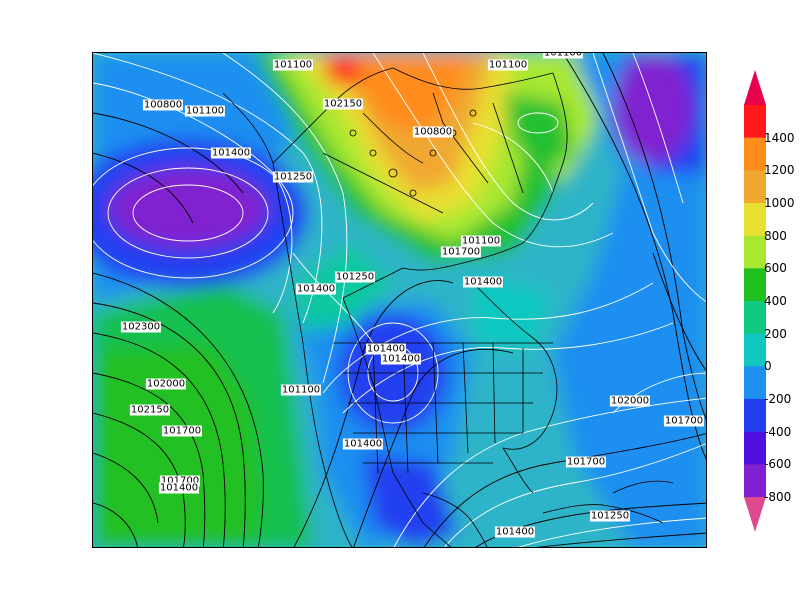 The image size is (800, 600). What do you see at coordinates (141, 327) in the screenshot?
I see `isobar-label: 102300` at bounding box center [141, 327].